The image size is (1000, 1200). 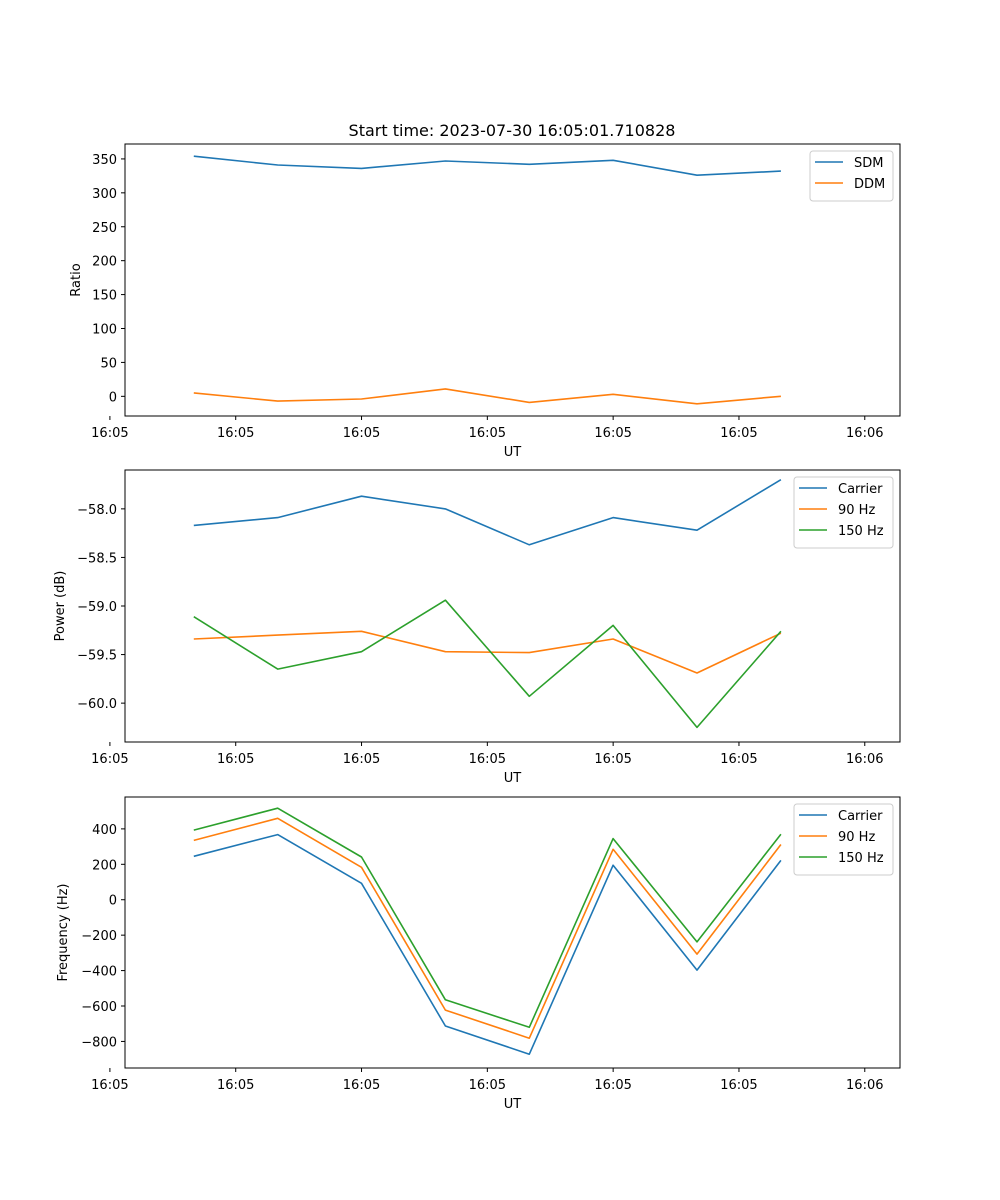 I want to click on y-tick-label: −59.0, so click(x=97, y=607).